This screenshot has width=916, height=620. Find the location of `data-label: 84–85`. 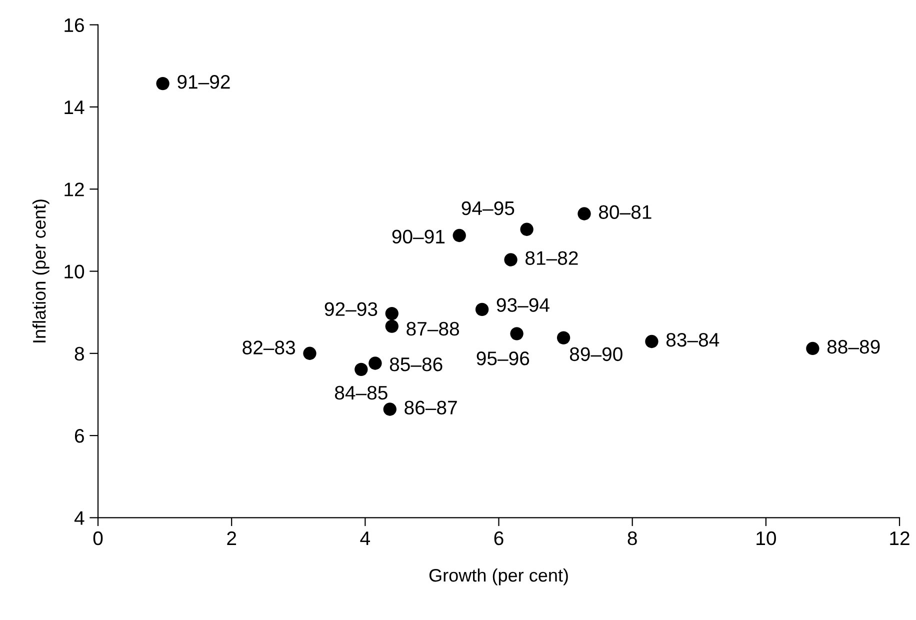

data-label: 84–85 is located at coordinates (361, 393).